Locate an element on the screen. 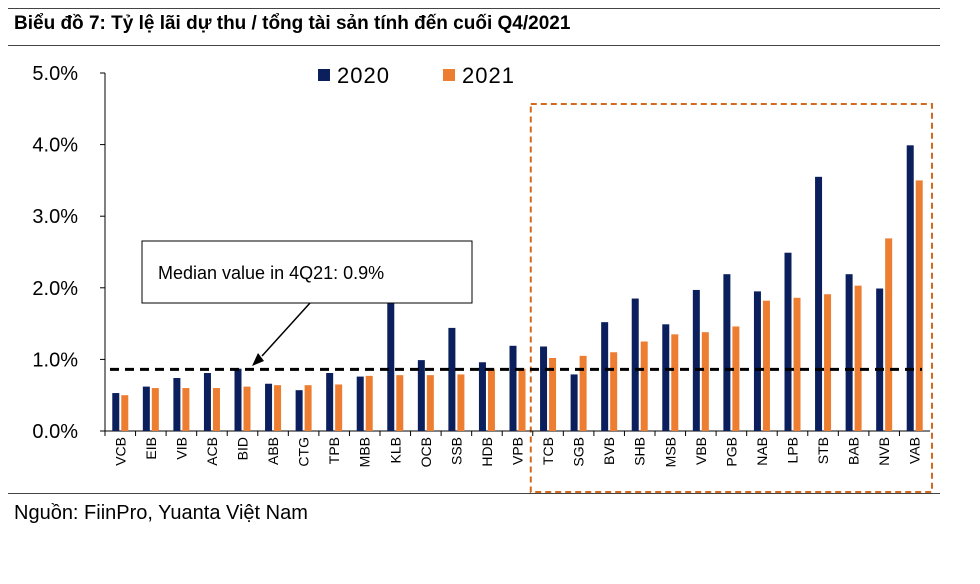  title-top-rule is located at coordinates (474, 8).